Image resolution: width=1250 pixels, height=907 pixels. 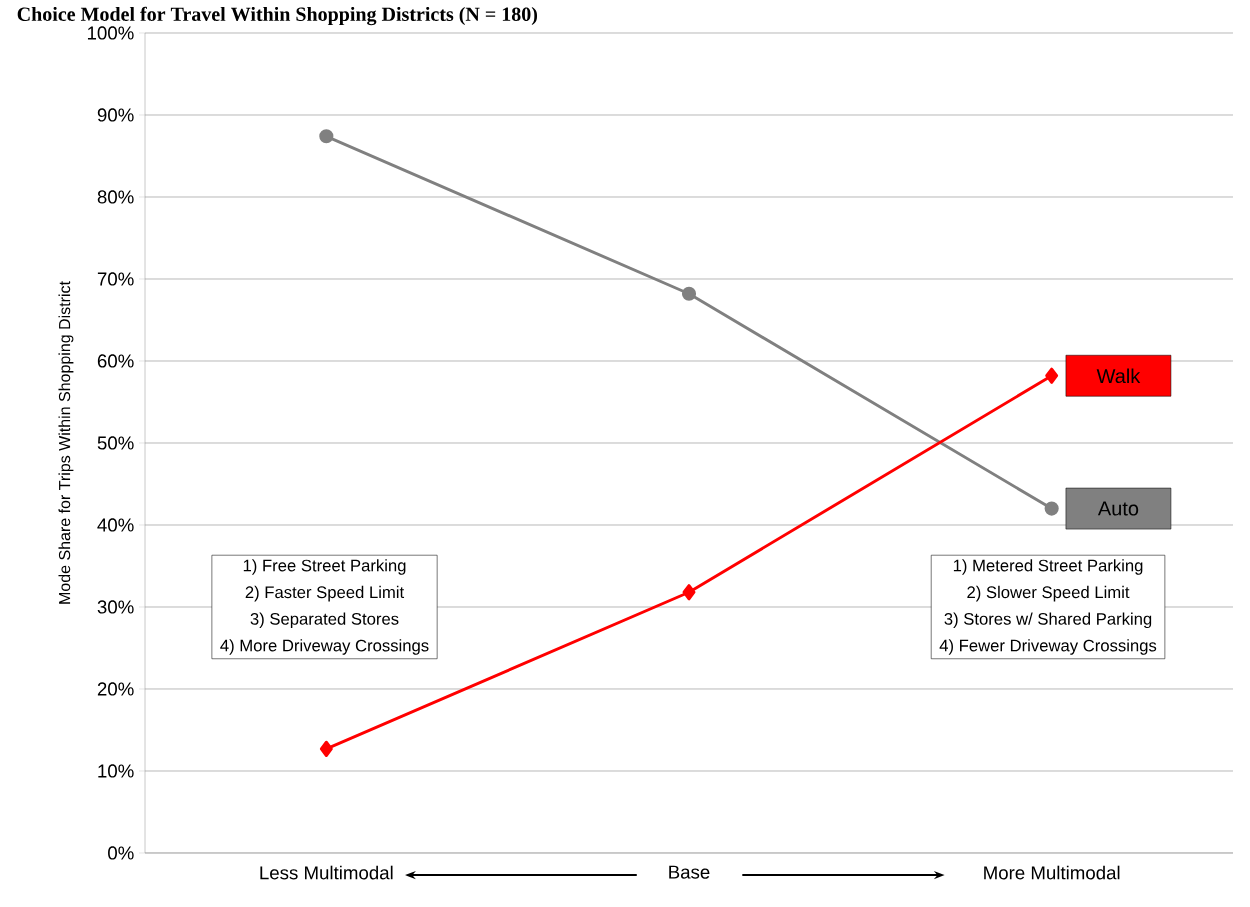 I want to click on y-tick-label: 60%, so click(x=115, y=361).